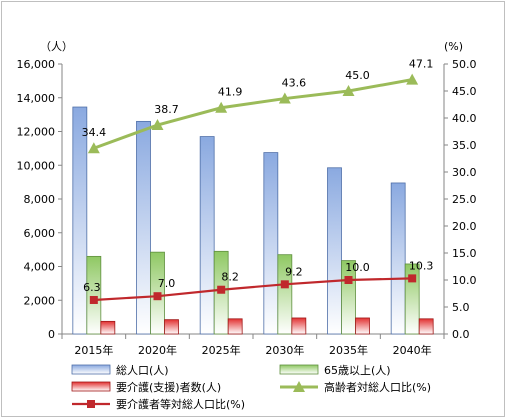 This screenshot has height=418, width=506. Describe the element at coordinates (51, 334) in the screenshot. I see `left-tick-label: 0` at that location.